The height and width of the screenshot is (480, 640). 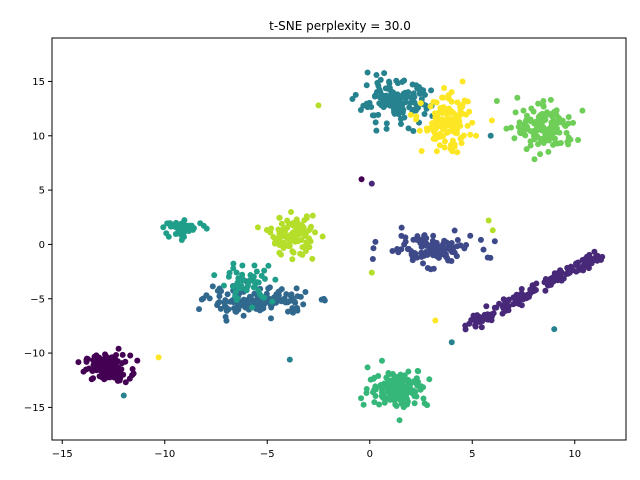 What do you see at coordinates (472, 454) in the screenshot?
I see `x-tick-label: 5` at bounding box center [472, 454].